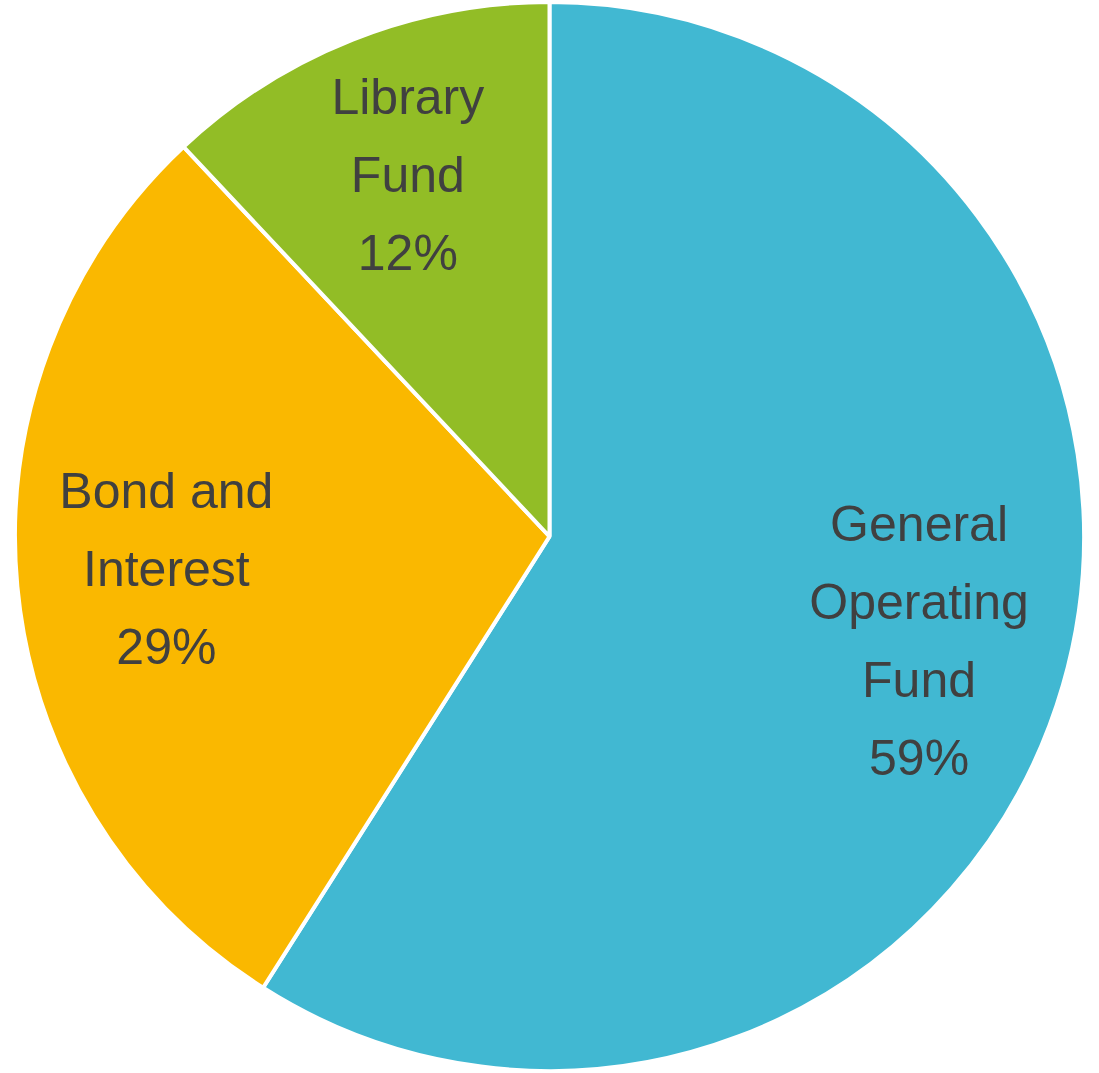 This screenshot has height=1073, width=1099. I want to click on data-label: 59%, so click(919, 757).